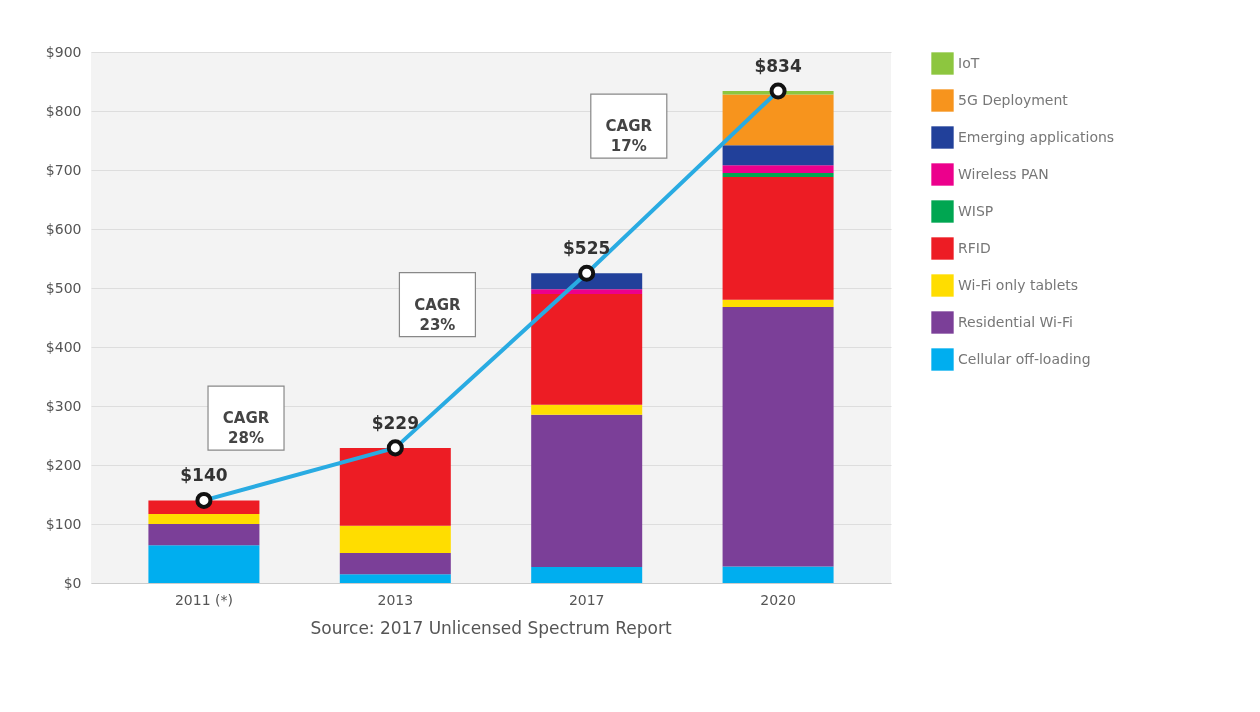  Describe the element at coordinates (974, 247) in the screenshot. I see `legend-label: RFID` at that location.